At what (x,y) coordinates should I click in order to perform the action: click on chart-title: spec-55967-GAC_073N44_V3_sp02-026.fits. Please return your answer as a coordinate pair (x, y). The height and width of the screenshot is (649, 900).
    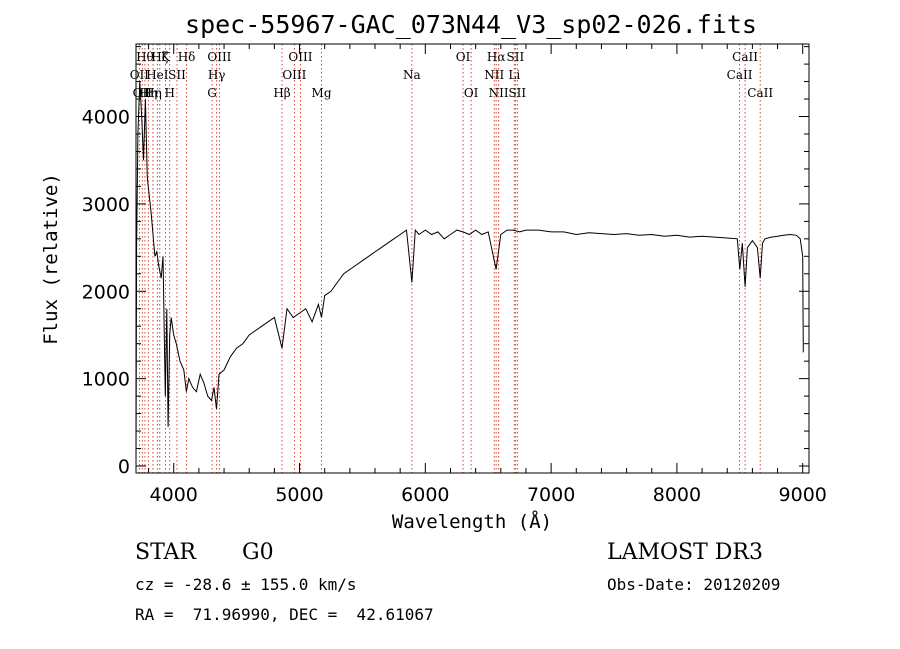
    Looking at the image, I should click on (471, 24).